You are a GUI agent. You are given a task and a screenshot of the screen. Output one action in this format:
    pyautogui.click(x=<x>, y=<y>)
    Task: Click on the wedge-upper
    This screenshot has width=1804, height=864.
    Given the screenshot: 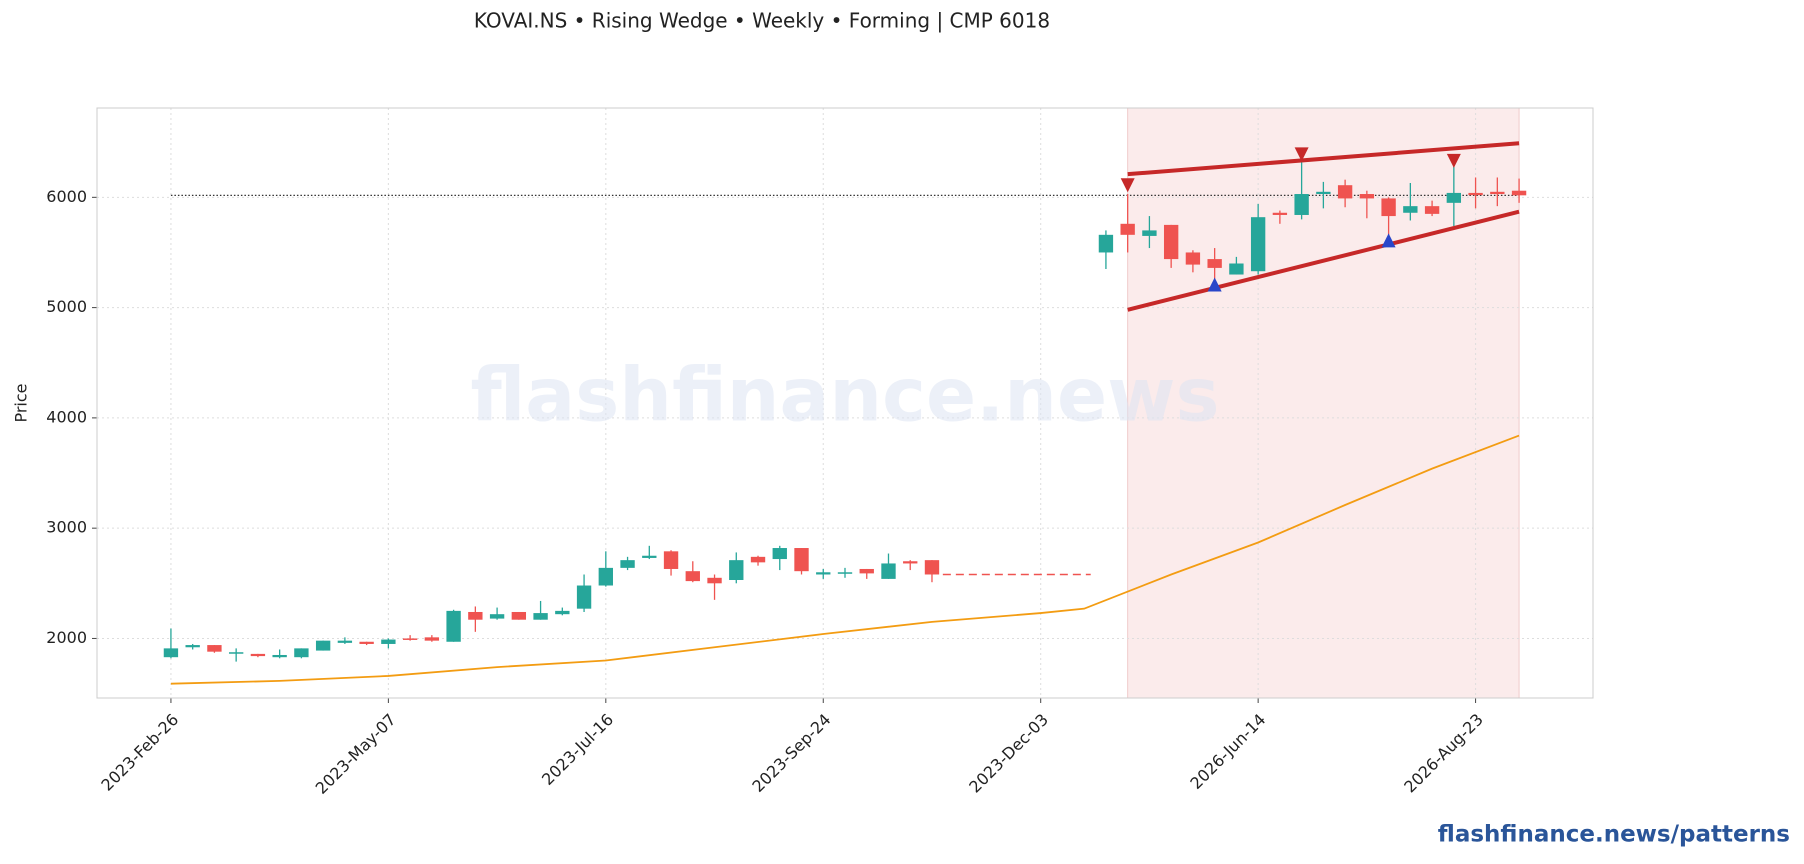 What is the action you would take?
    pyautogui.click(x=1323, y=159)
    